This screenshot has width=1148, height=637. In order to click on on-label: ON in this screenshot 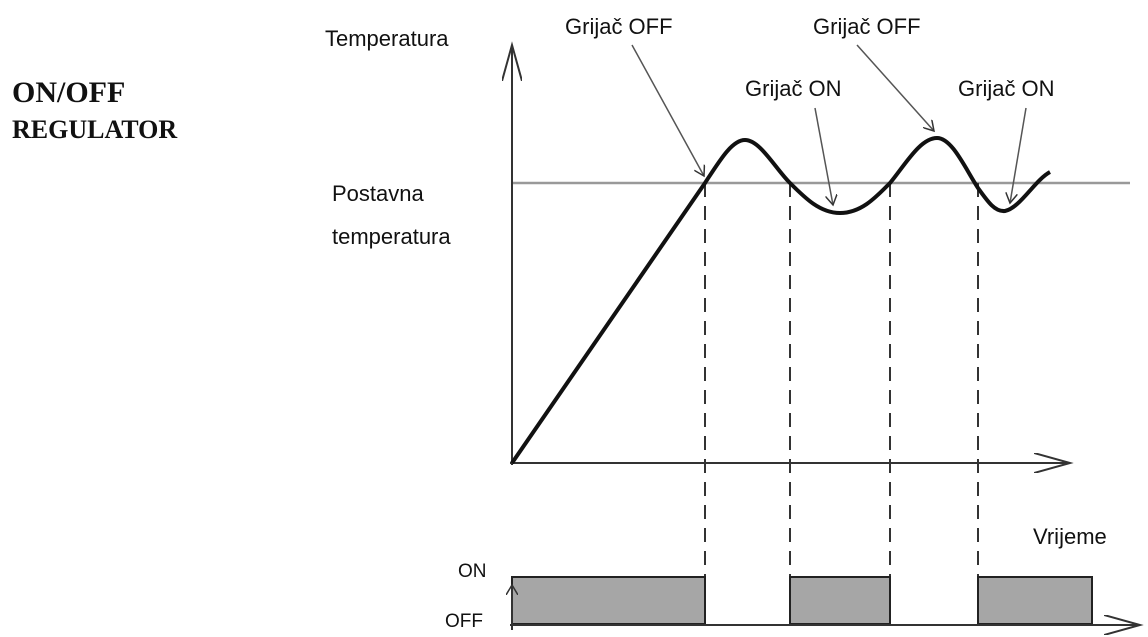, I will do `click(472, 571)`.